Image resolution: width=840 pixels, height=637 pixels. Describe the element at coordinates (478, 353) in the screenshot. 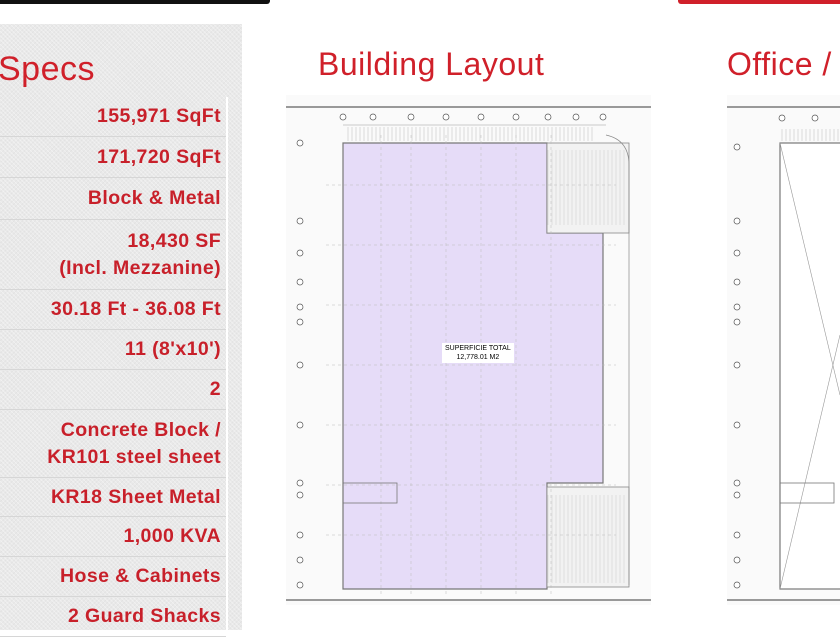

I see `total-area-label: SUPERFICIE TOTAL 12,778.01 M2` at that location.